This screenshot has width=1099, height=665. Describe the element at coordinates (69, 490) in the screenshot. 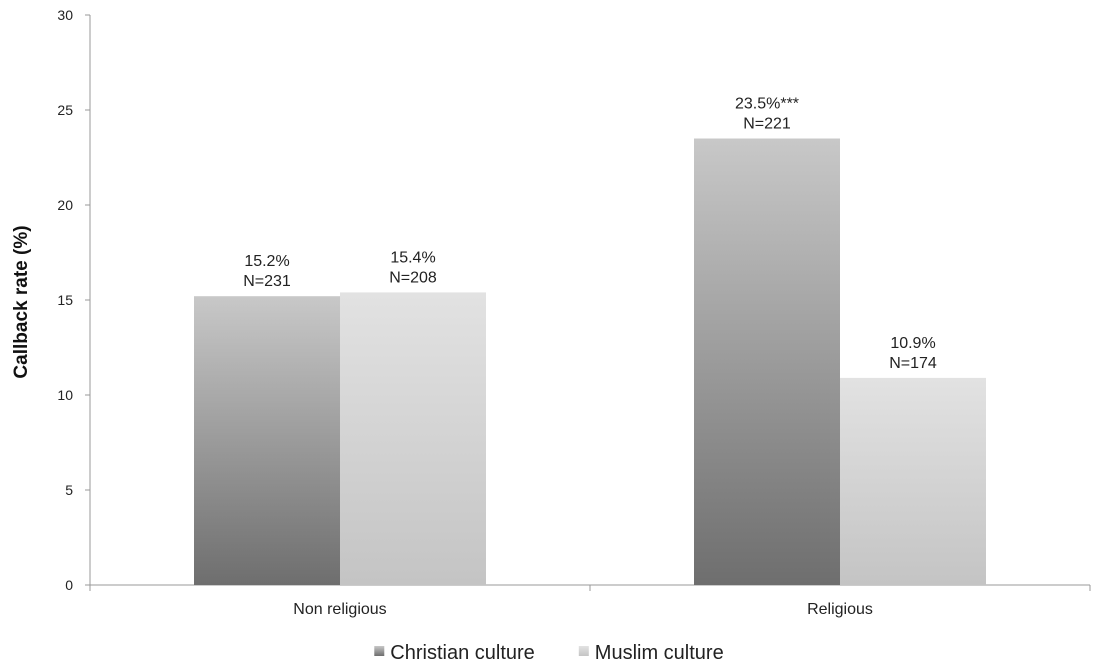

I see `y-tick-label: 5` at that location.